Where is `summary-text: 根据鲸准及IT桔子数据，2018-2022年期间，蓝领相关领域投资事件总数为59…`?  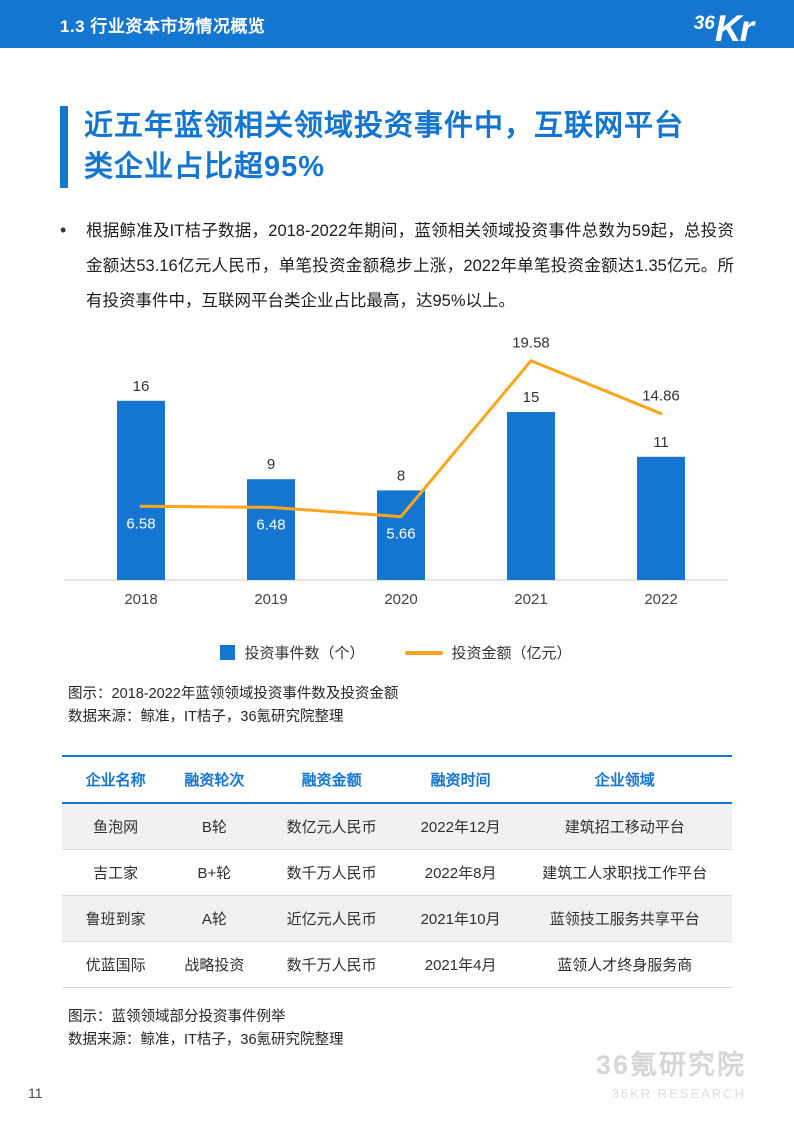
summary-text: 根据鲸准及IT桔子数据，2018-2022年期间，蓝领相关领域投资事件总数为59… is located at coordinates (410, 266).